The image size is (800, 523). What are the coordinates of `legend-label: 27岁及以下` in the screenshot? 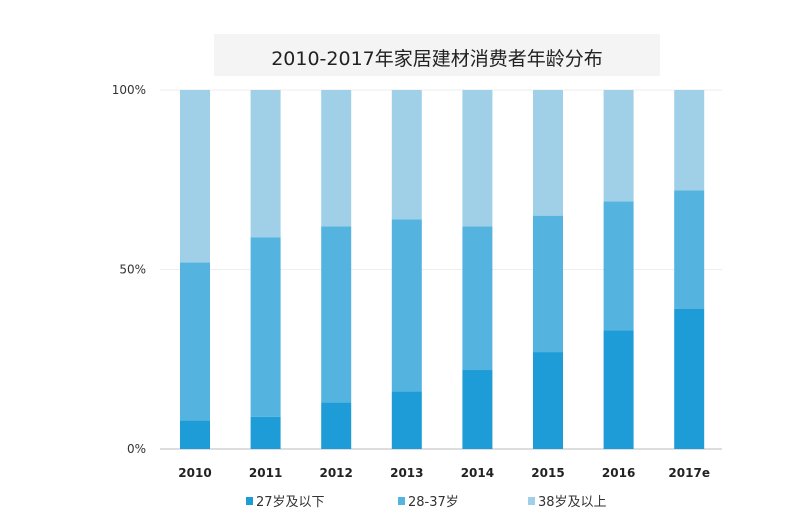 It's located at (290, 502).